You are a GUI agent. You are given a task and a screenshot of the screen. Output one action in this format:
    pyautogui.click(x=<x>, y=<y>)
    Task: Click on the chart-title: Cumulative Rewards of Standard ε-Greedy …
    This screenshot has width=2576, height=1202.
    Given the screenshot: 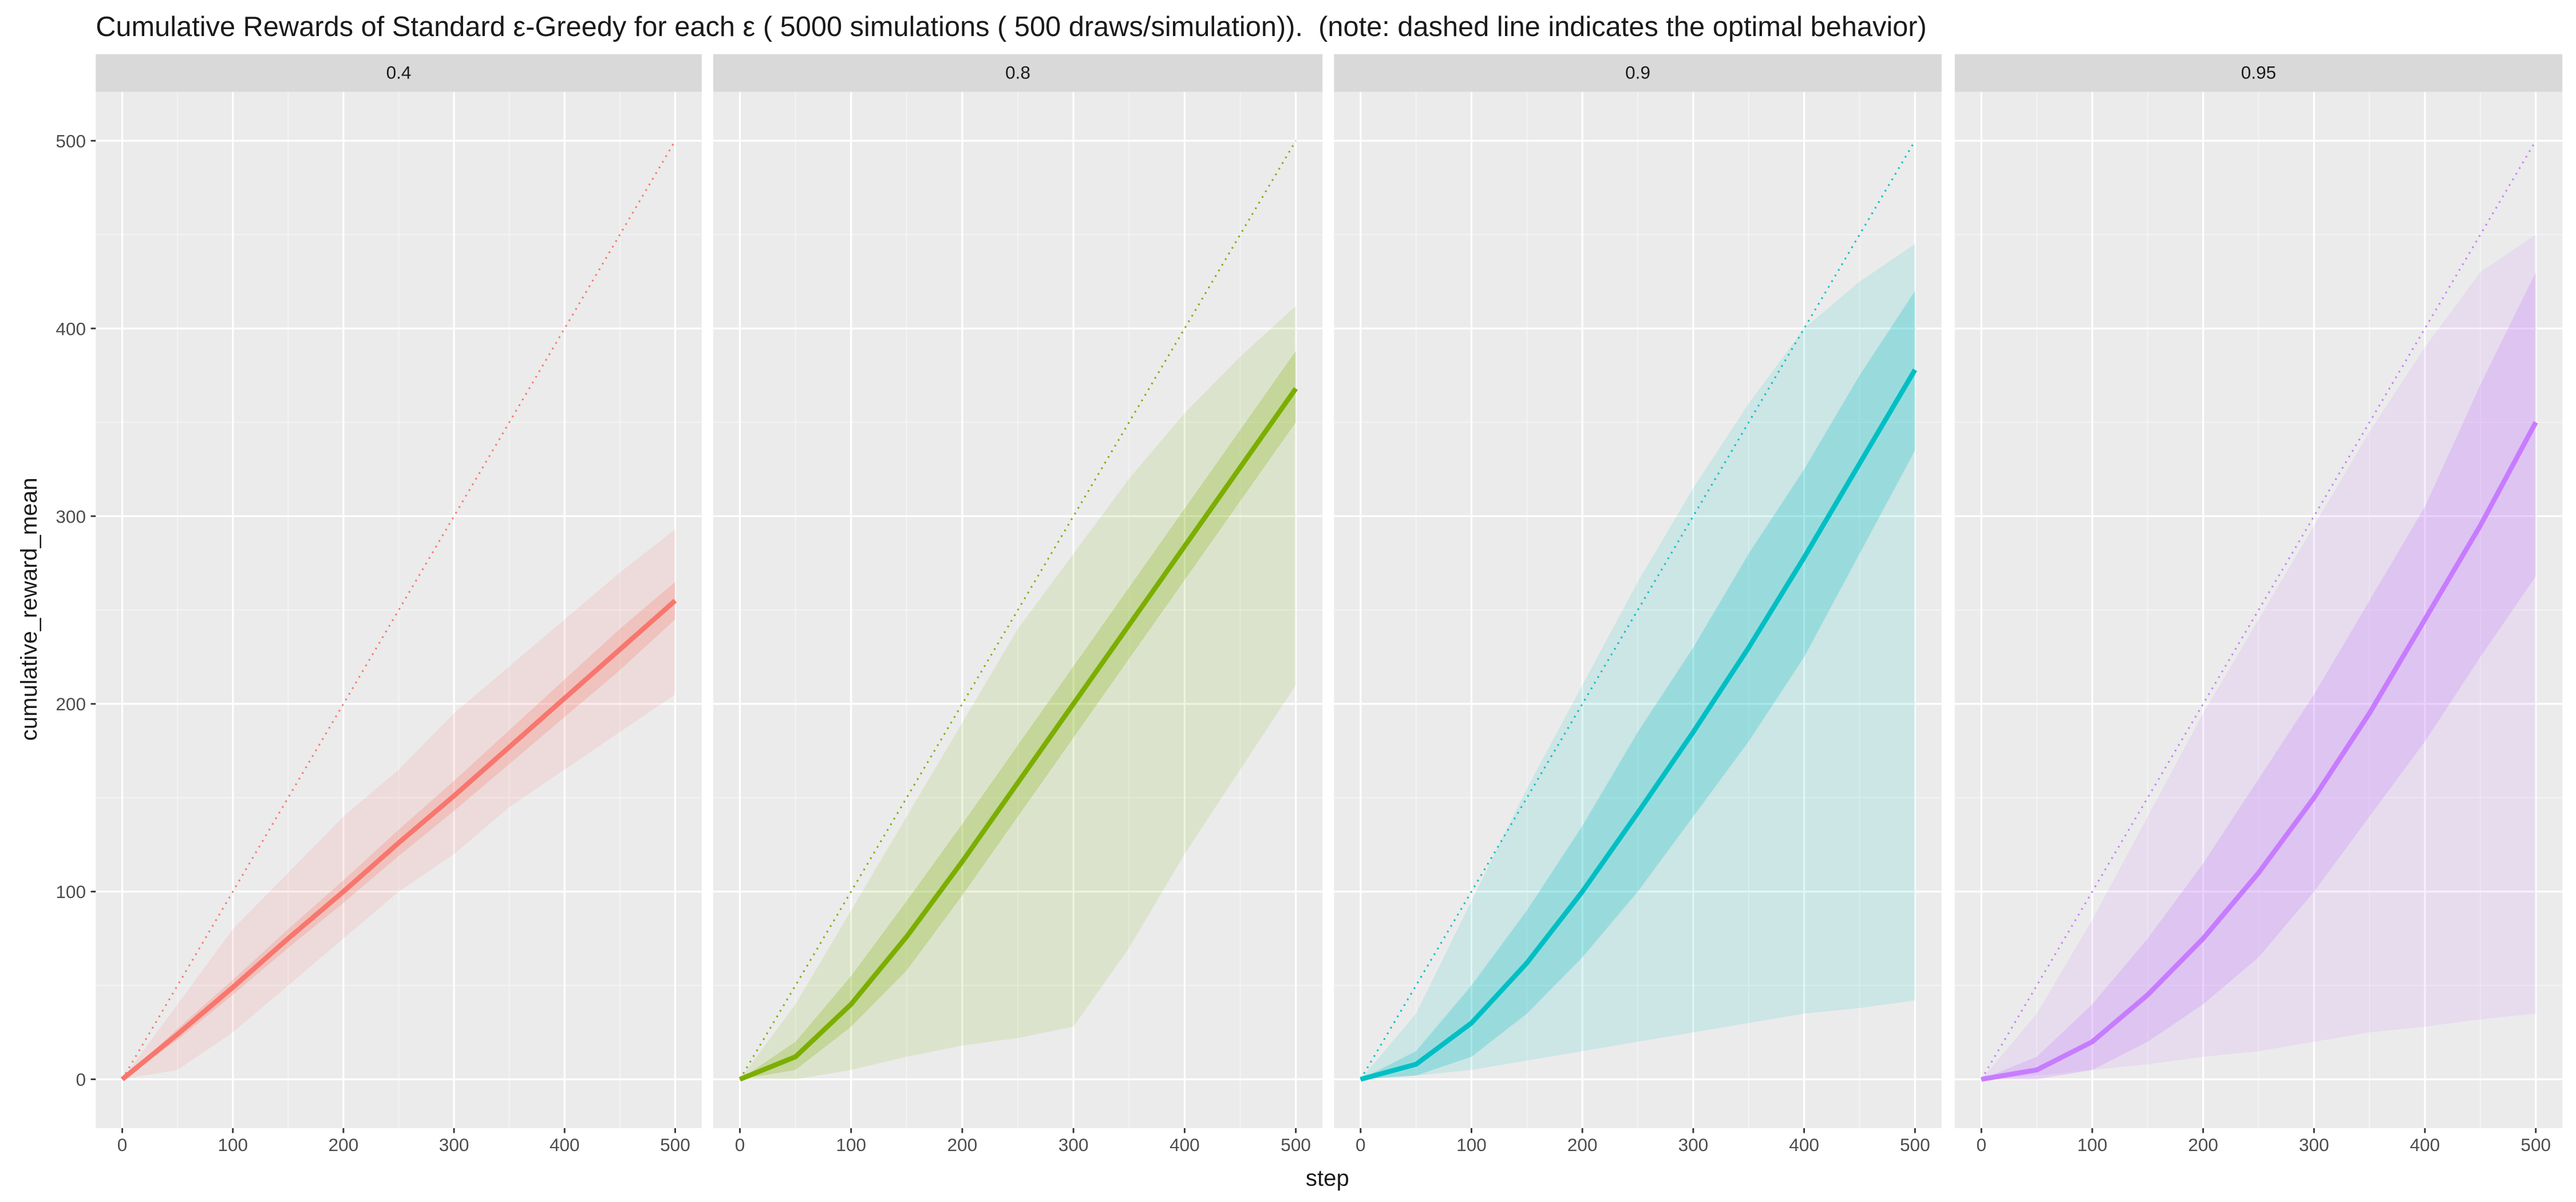 What is the action you would take?
    pyautogui.click(x=1011, y=27)
    